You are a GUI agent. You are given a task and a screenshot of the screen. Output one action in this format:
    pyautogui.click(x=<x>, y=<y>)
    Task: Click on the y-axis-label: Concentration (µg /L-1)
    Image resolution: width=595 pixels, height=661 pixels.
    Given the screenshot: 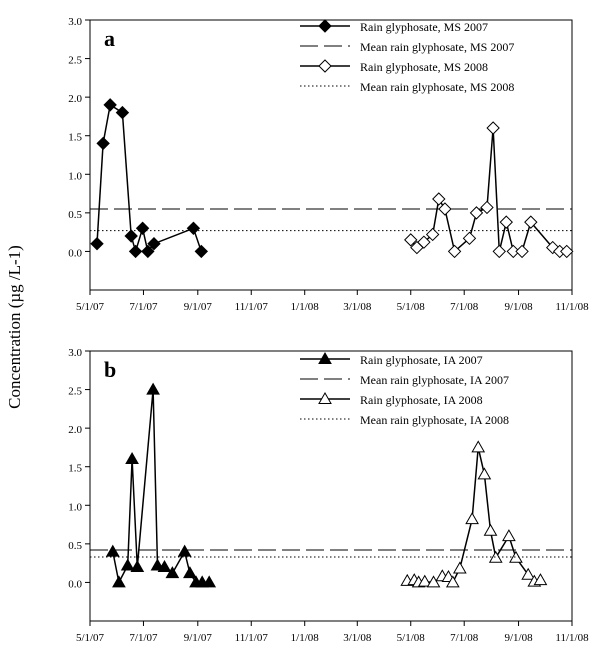 What is the action you would take?
    pyautogui.click(x=14, y=327)
    